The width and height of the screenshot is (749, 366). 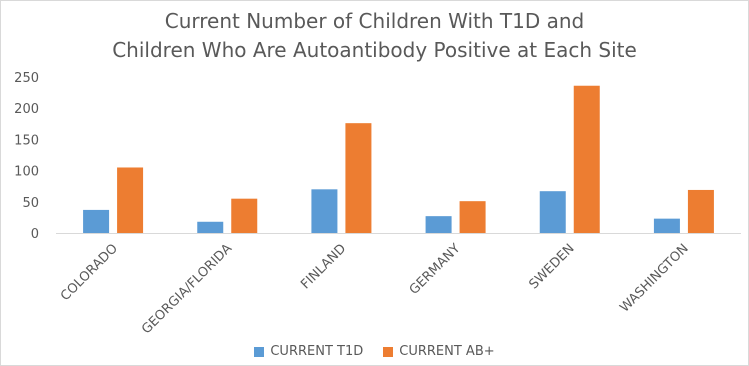 I want to click on y-tick-label: 250, so click(x=26, y=78).